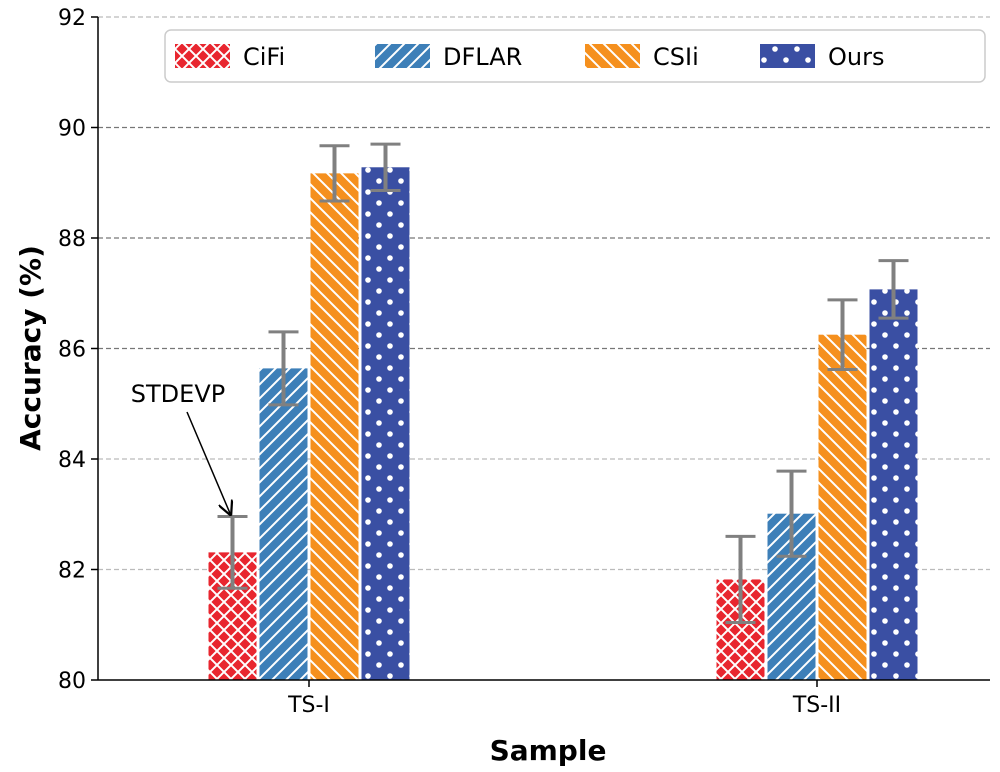 The image size is (1000, 772). What do you see at coordinates (72, 129) in the screenshot?
I see `y-tick-label: 90` at bounding box center [72, 129].